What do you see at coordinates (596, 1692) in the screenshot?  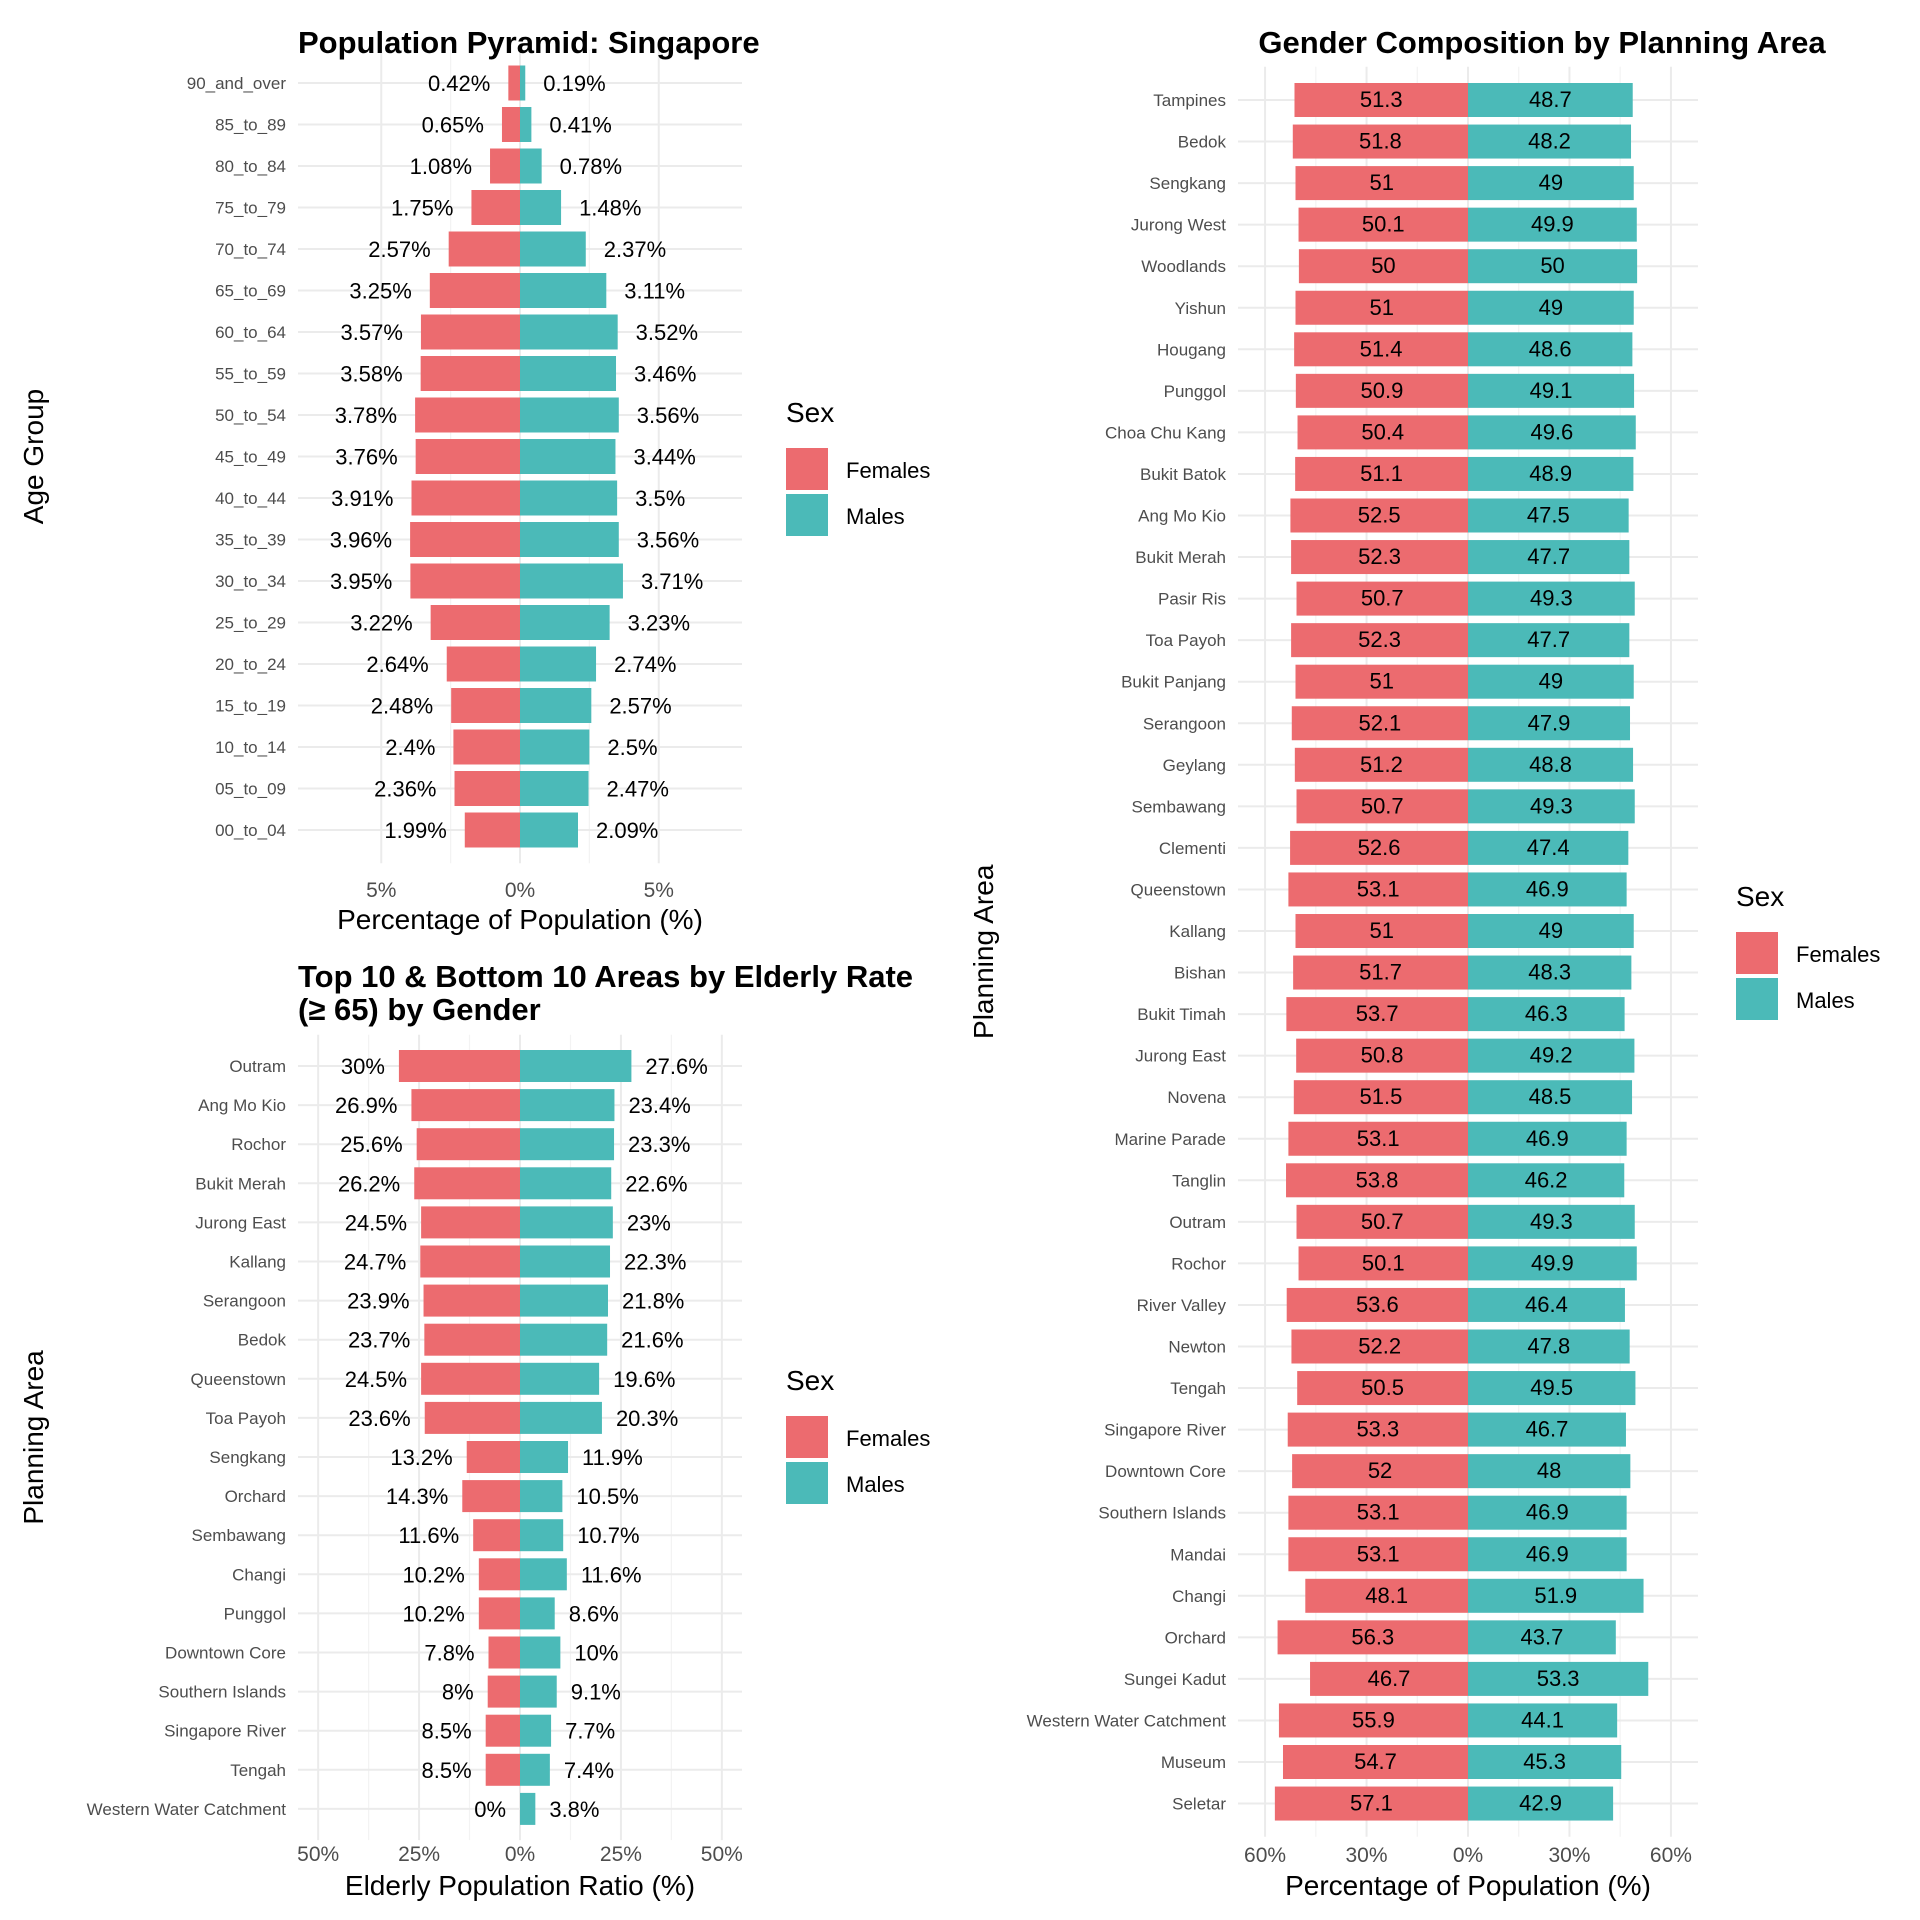 I see `male-value-label: 9.1%` at bounding box center [596, 1692].